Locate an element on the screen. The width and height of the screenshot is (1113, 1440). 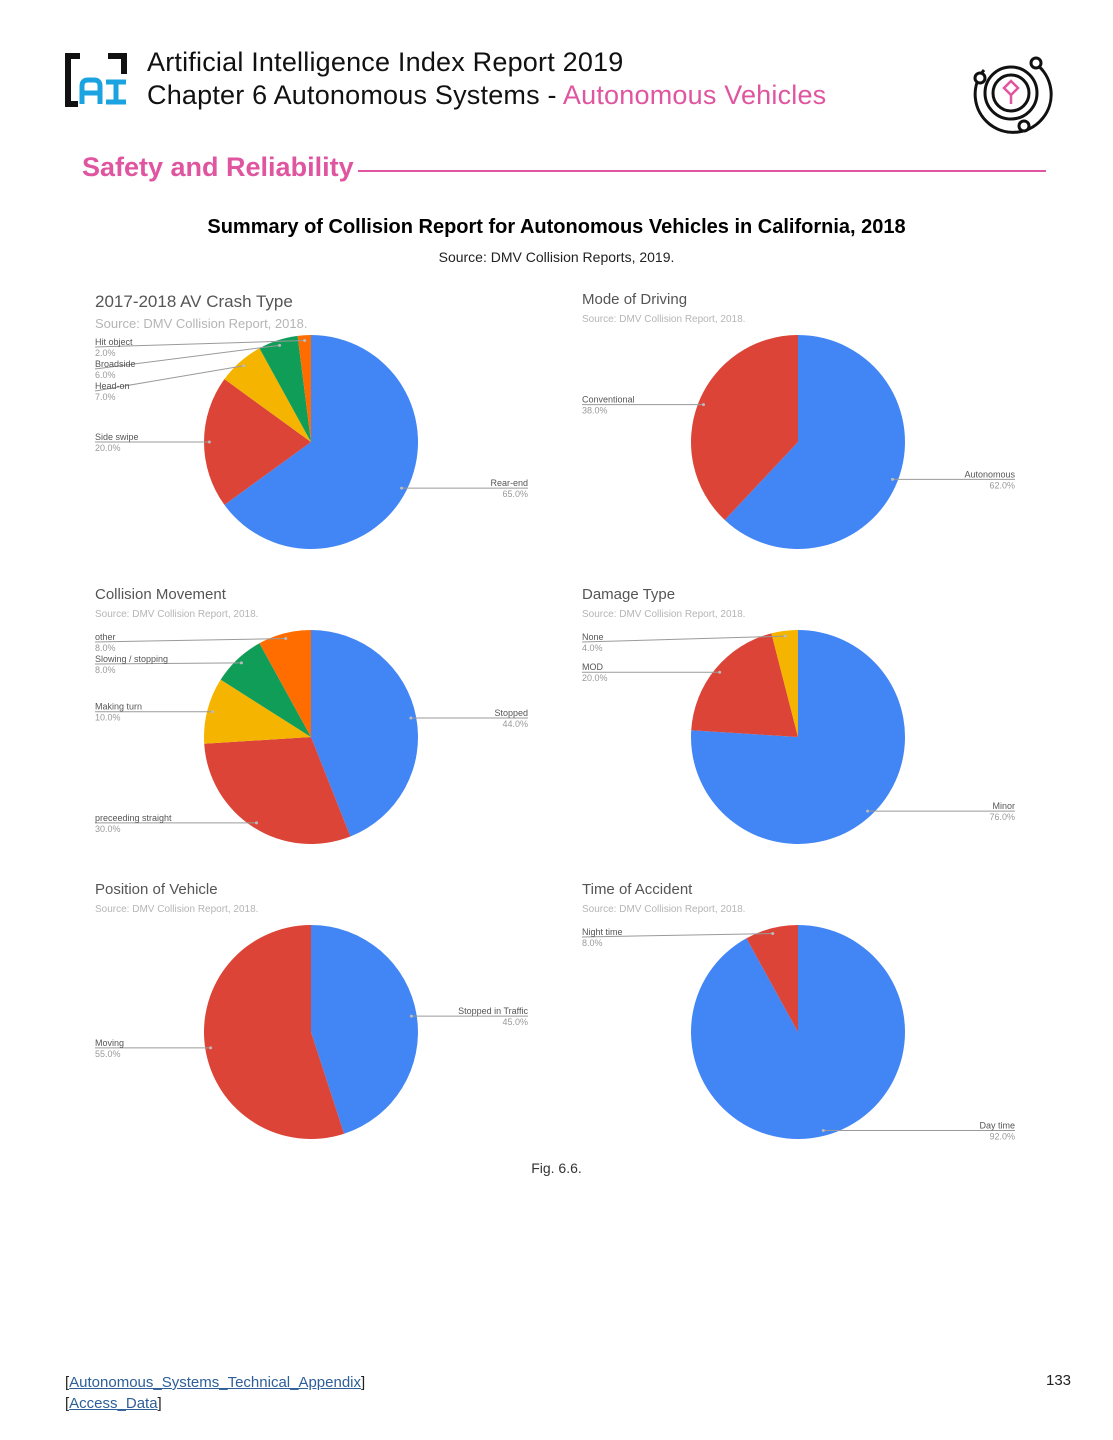
pie-slice-minor is located at coordinates (797, 737).